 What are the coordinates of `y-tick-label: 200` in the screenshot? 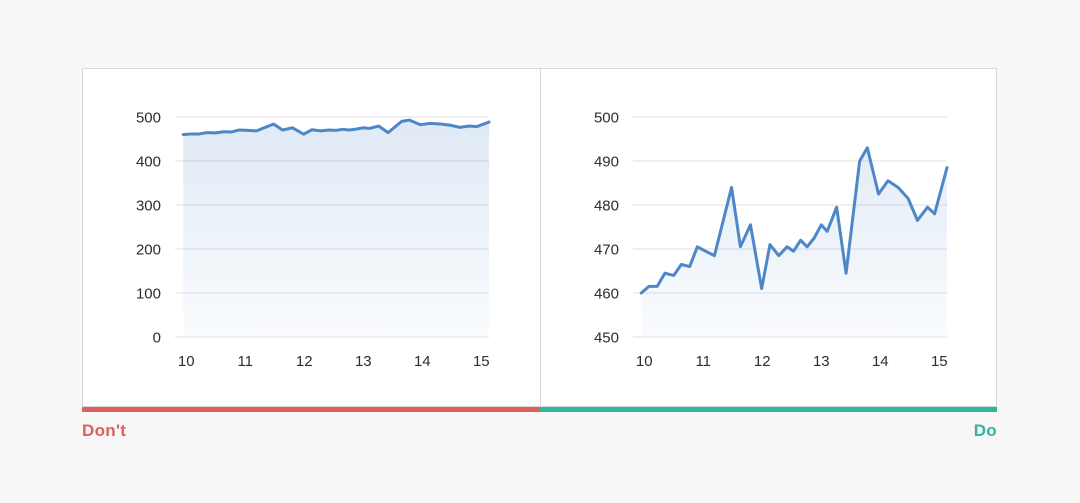 It's located at (148, 250).